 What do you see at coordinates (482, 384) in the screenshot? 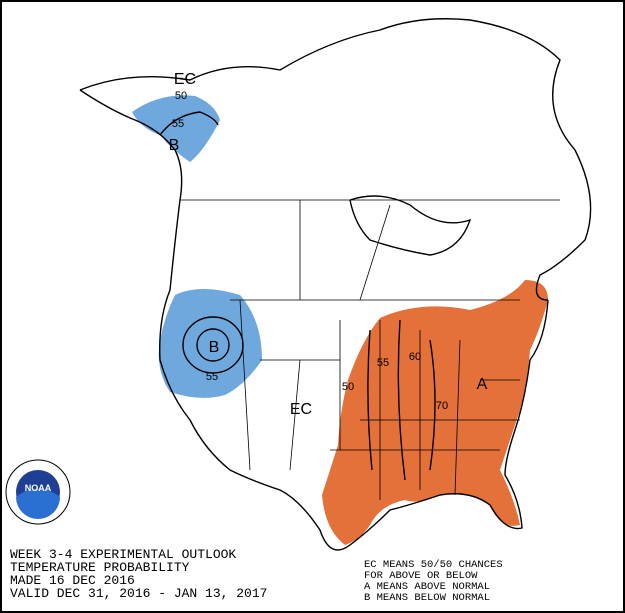
I see `map-label: A` at bounding box center [482, 384].